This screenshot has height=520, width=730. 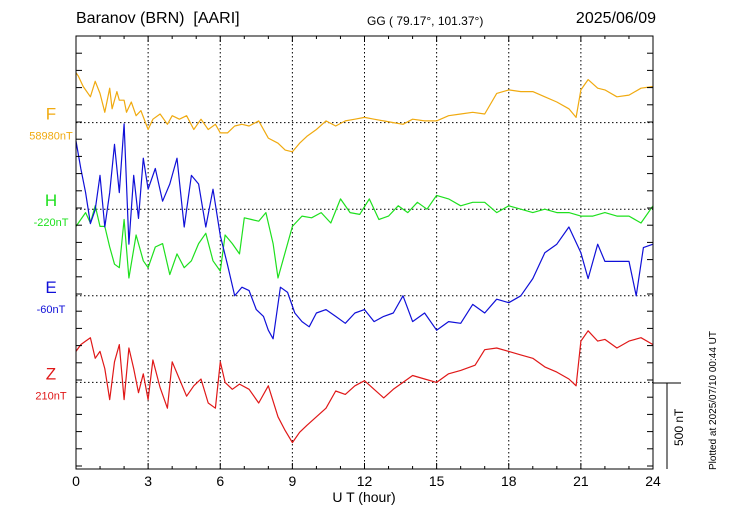 I want to click on series-f-baseline-label: 58980nT, so click(x=51, y=137).